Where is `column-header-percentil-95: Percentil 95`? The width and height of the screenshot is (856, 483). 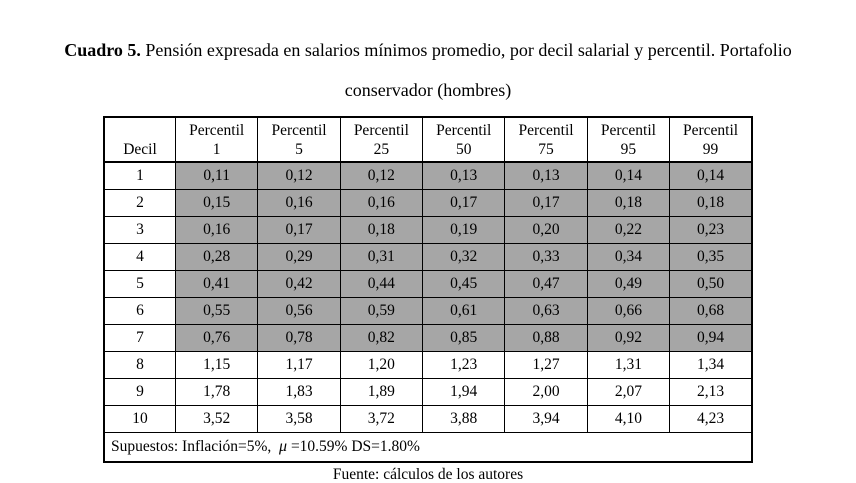 column-header-percentil-95: Percentil 95 is located at coordinates (628, 139).